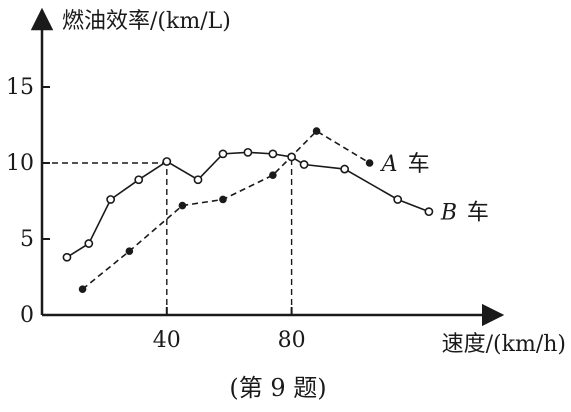  Describe the element at coordinates (478, 213) in the screenshot. I see `series-b-suffix: 车` at that location.